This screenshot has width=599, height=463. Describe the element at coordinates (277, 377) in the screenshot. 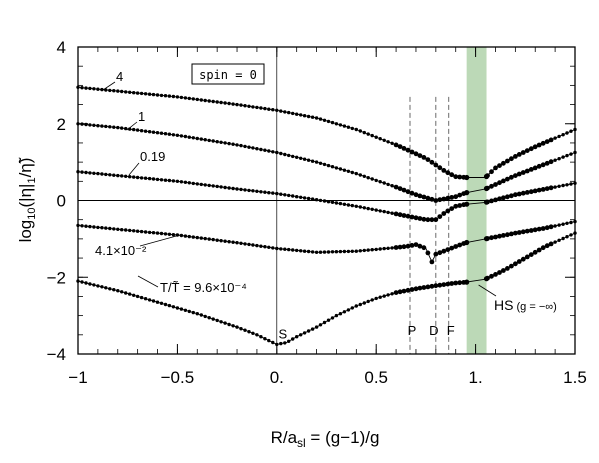

I see `x-tick-label: 0.` at that location.